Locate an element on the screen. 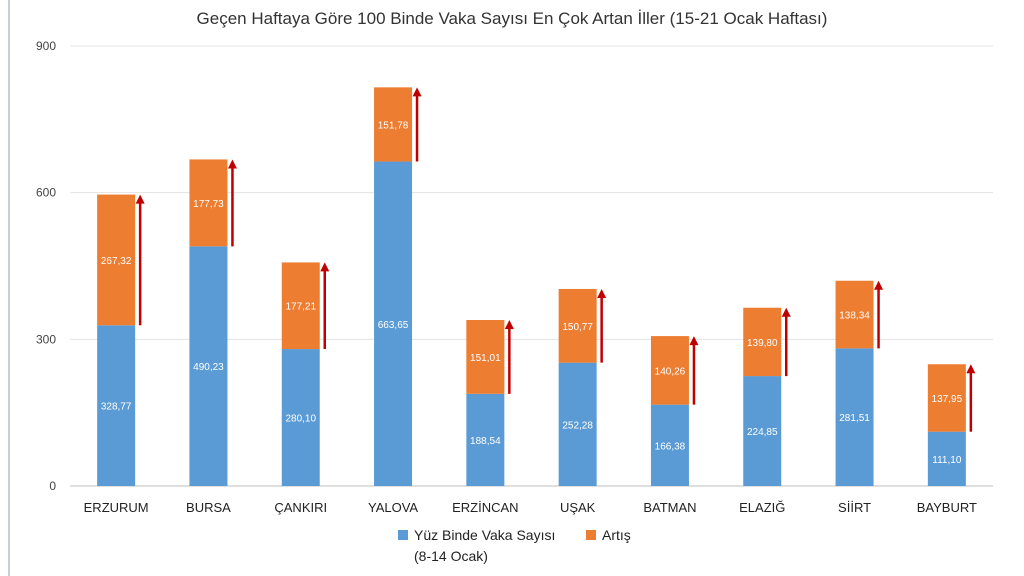 This screenshot has height=576, width=1024. data-label-increase: 151,78 is located at coordinates (393, 125).